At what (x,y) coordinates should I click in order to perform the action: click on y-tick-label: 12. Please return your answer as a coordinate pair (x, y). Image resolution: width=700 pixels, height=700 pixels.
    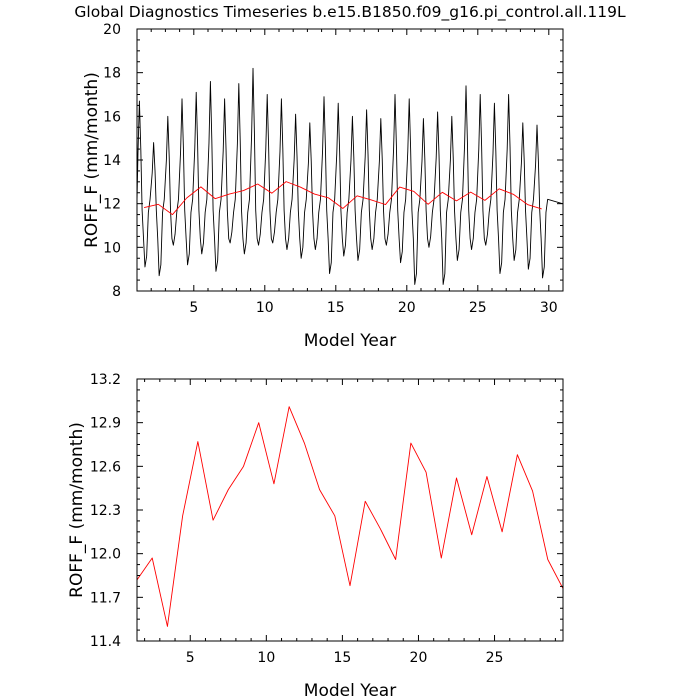
    Looking at the image, I should click on (112, 205).